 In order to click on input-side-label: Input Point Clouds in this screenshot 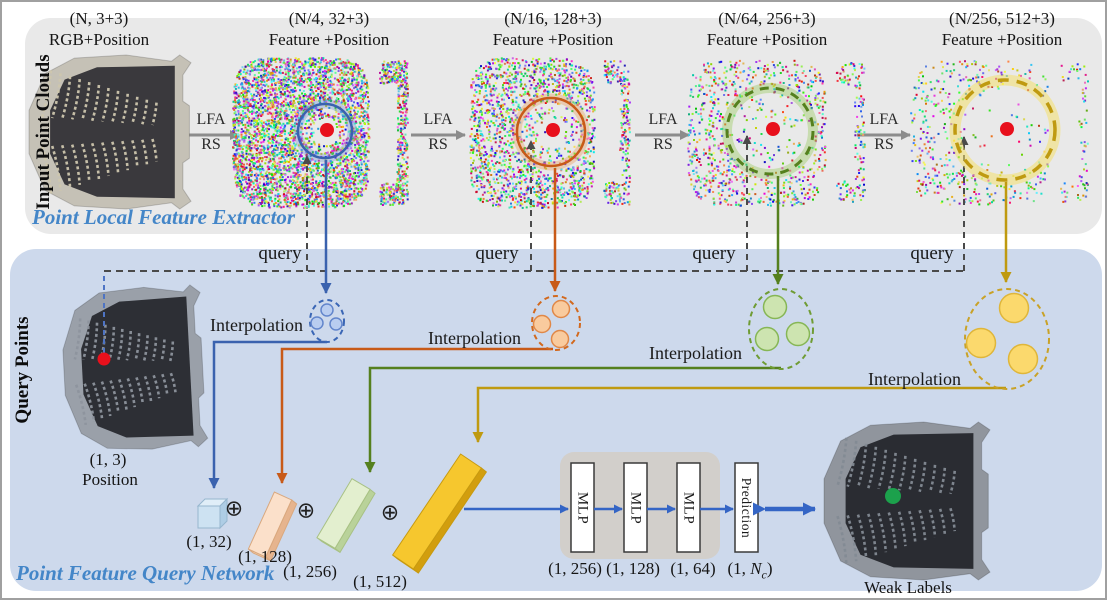, I will do `click(44, 132)`.